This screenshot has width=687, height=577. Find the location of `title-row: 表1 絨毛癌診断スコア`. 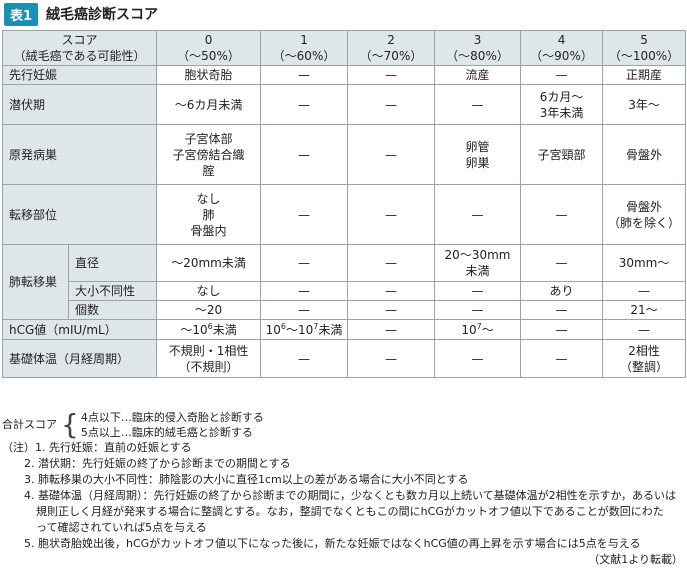

title-row: 表1 絨毛癌診断スコア is located at coordinates (81, 14).